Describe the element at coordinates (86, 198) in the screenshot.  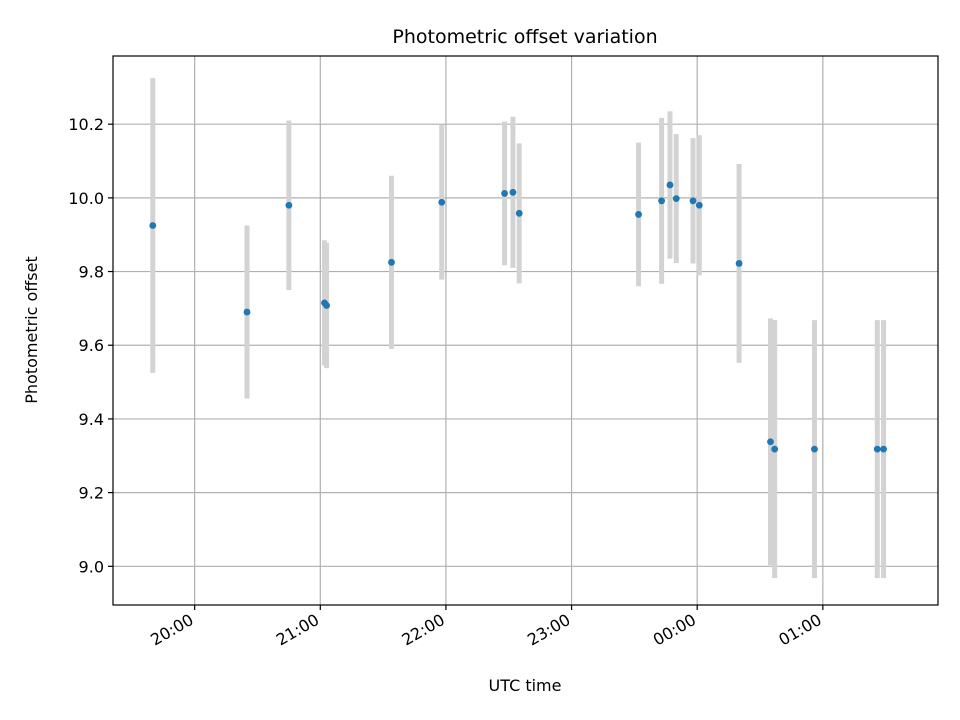
I see `y-tick-label: 10.0` at that location.